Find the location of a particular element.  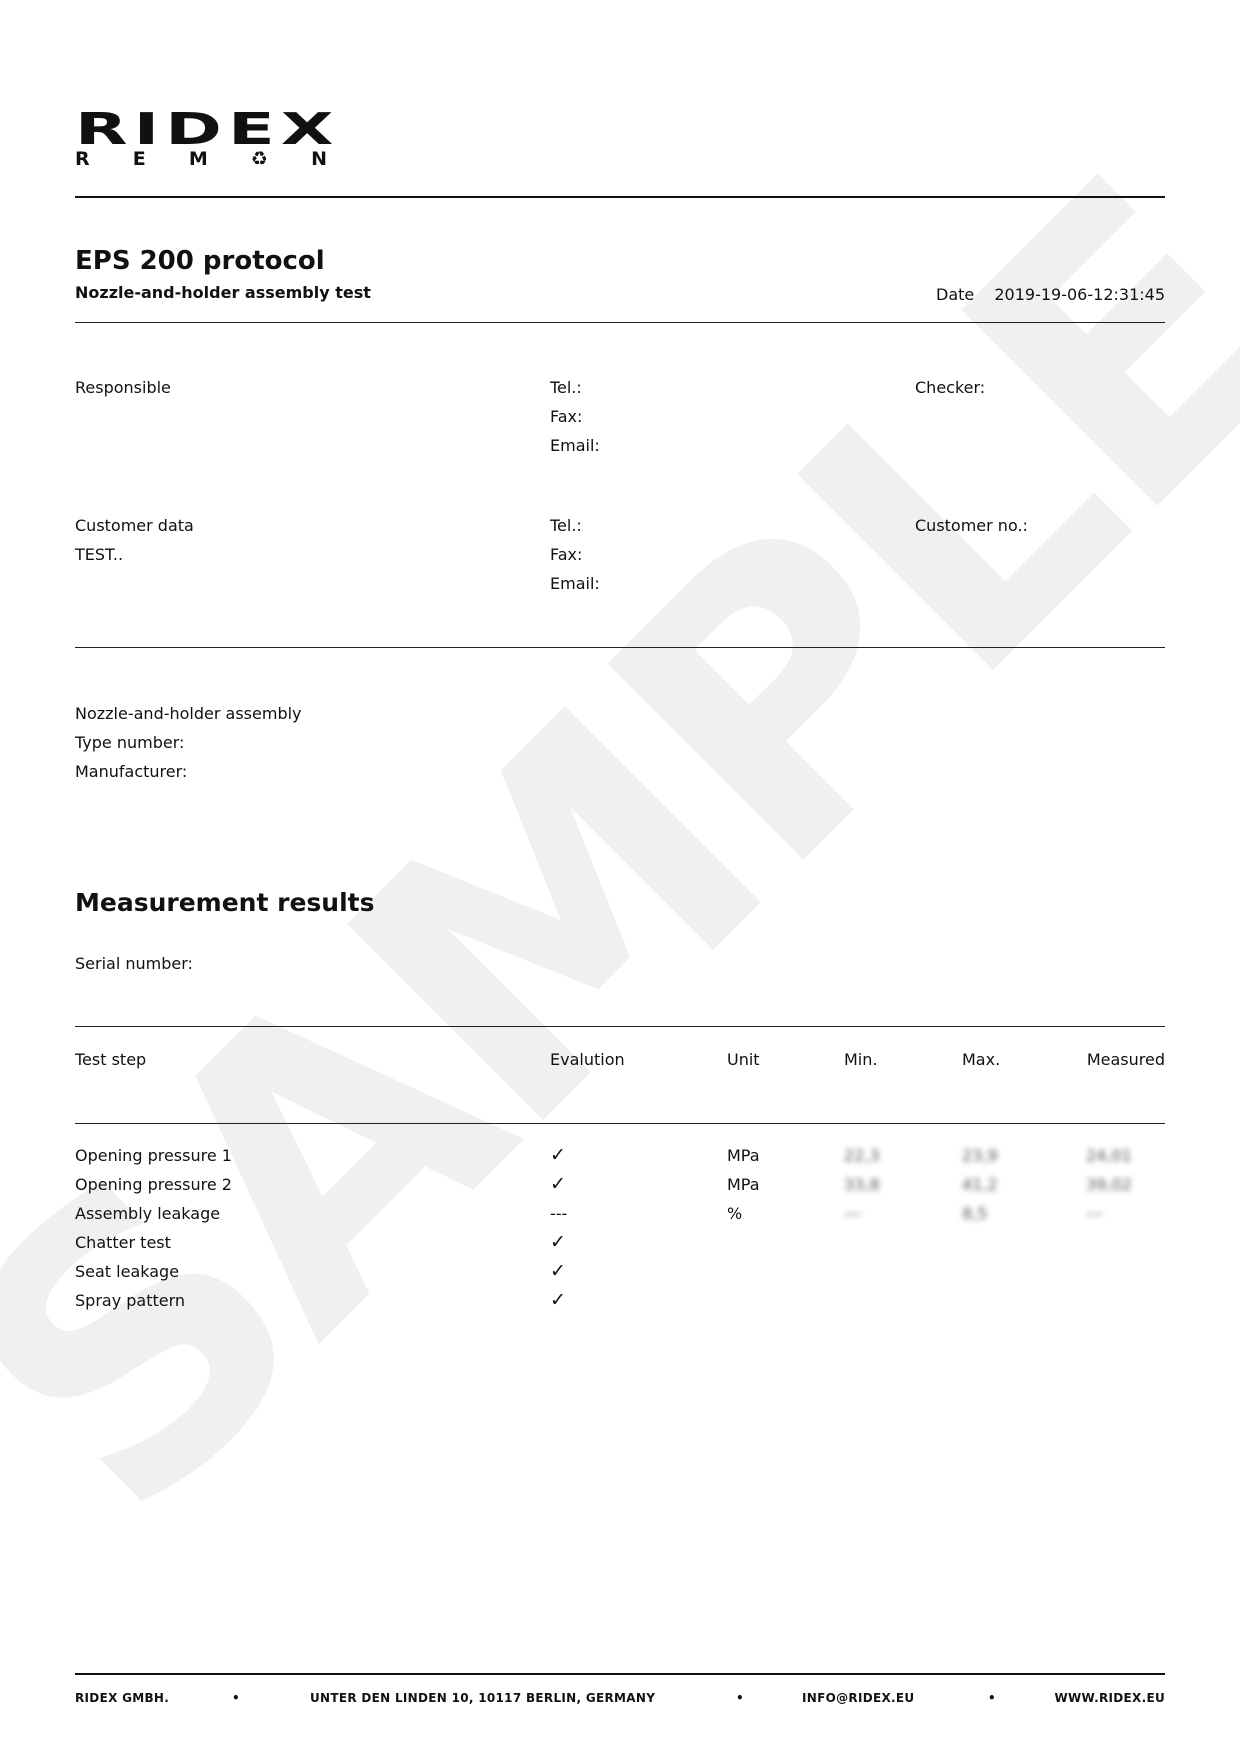

type-number-label: Type number: is located at coordinates (130, 742).